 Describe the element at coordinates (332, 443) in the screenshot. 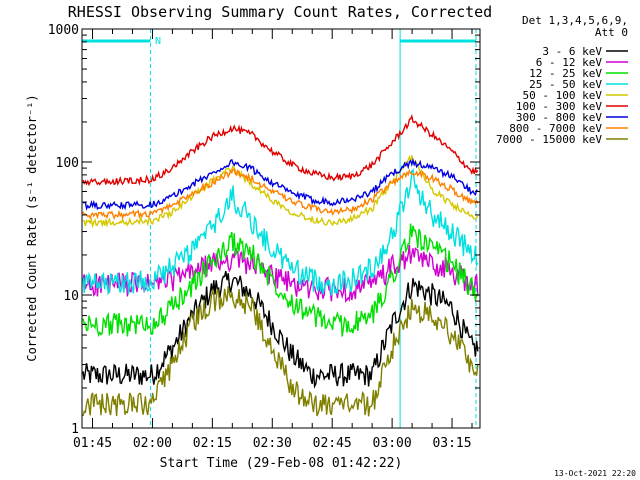

I see `x-tick-label: 02:45` at that location.